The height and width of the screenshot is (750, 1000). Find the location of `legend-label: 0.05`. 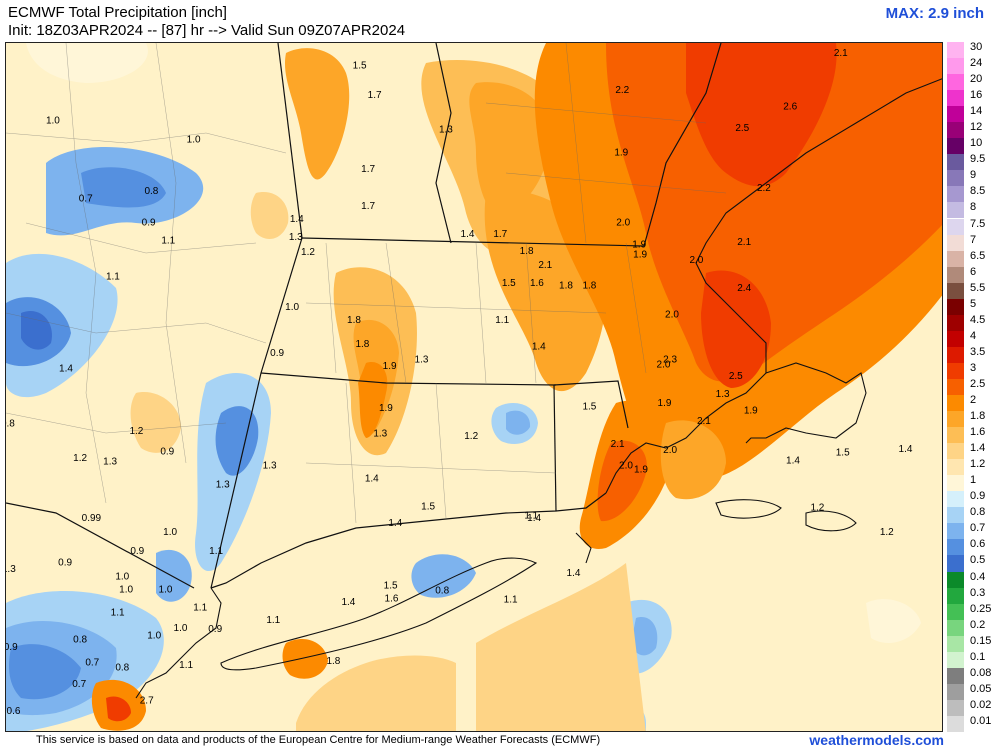

legend-label: 0.05 is located at coordinates (981, 688).